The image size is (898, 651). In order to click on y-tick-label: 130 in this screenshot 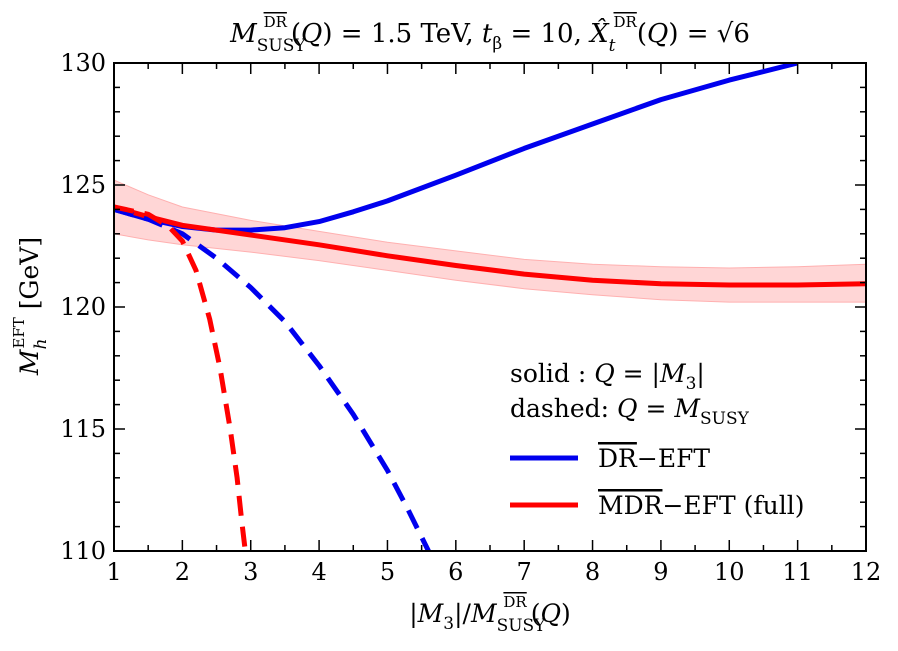, I will do `click(83, 63)`.